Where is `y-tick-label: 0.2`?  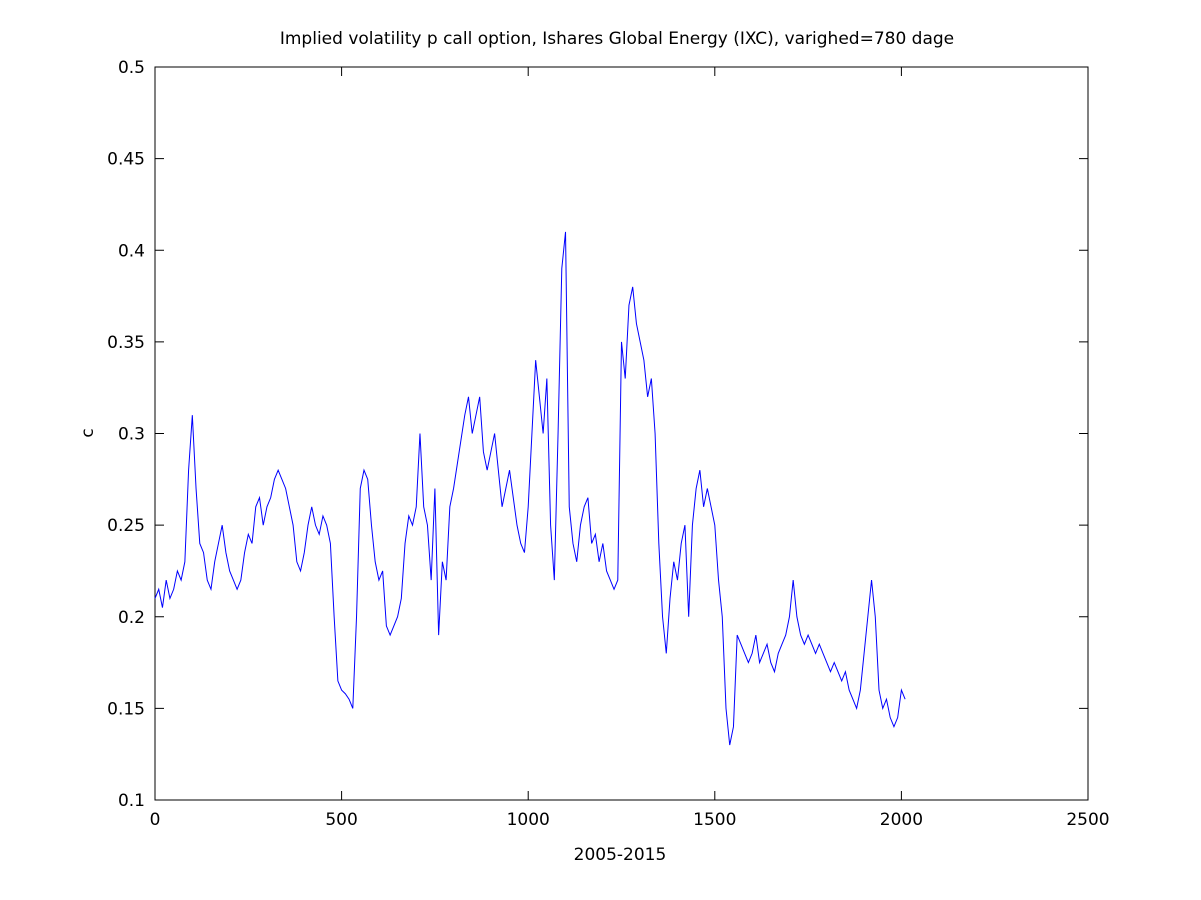
y-tick-label: 0.2 is located at coordinates (131, 618).